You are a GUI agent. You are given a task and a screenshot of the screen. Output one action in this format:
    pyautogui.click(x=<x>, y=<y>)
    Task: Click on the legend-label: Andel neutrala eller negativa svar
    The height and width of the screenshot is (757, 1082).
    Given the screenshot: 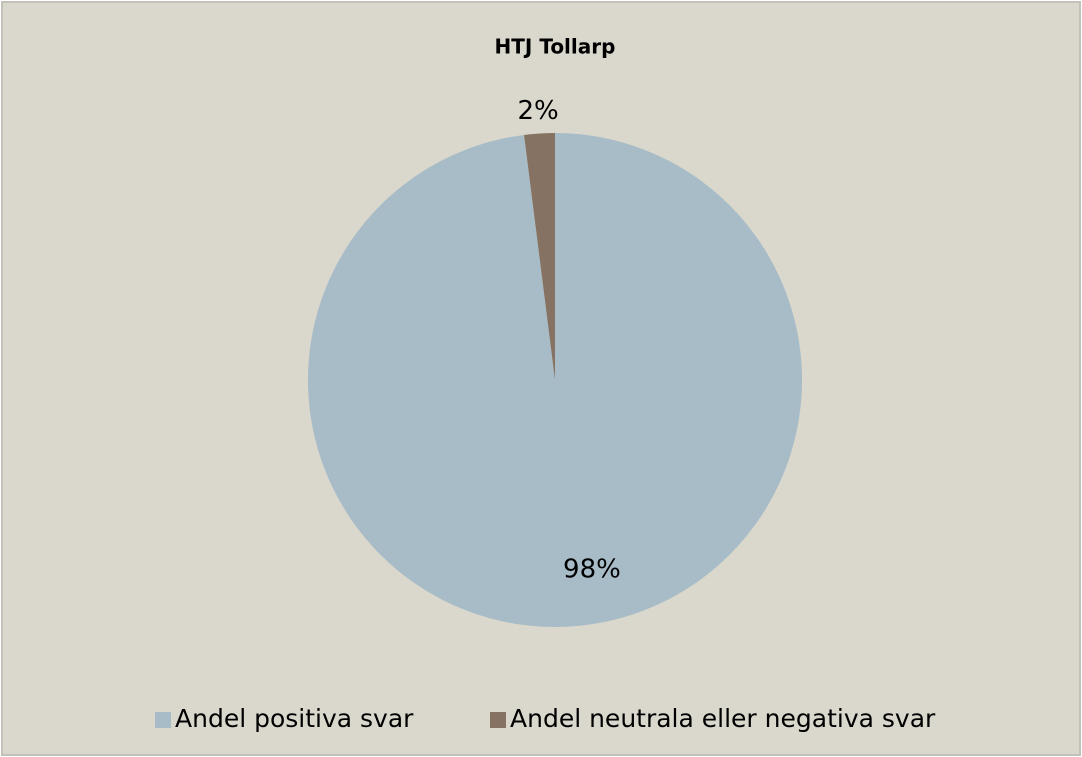 What is the action you would take?
    pyautogui.click(x=723, y=718)
    